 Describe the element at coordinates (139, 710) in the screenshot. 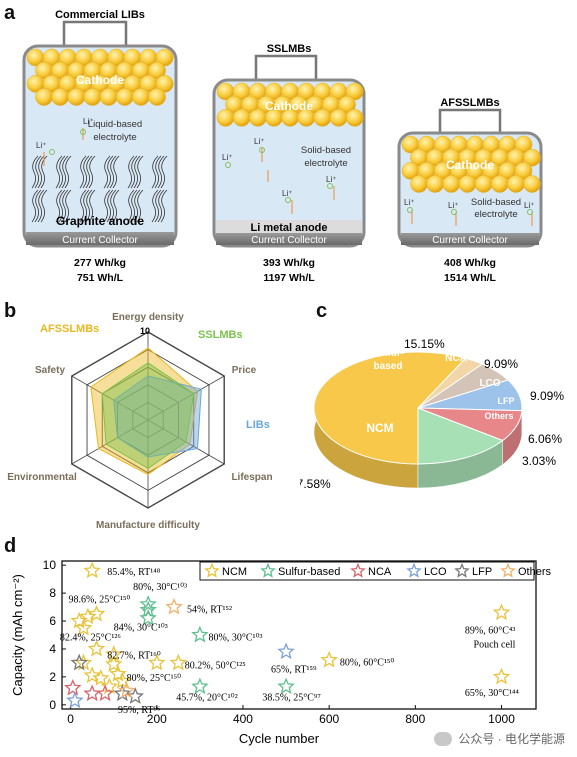

I see `point-annotation: 95%, RT⁹⁶` at that location.